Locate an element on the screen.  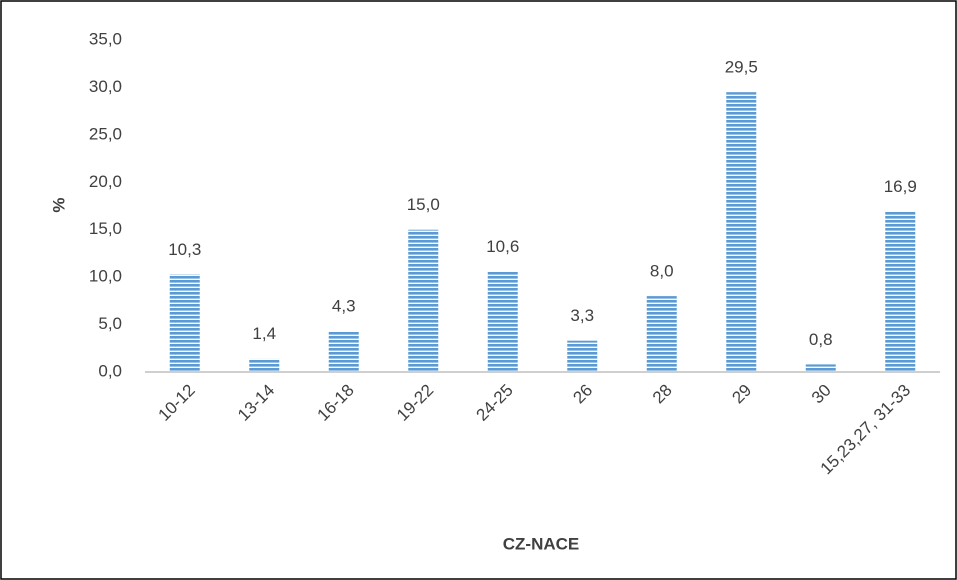
y-tick-label: 15,0 is located at coordinates (105, 228).